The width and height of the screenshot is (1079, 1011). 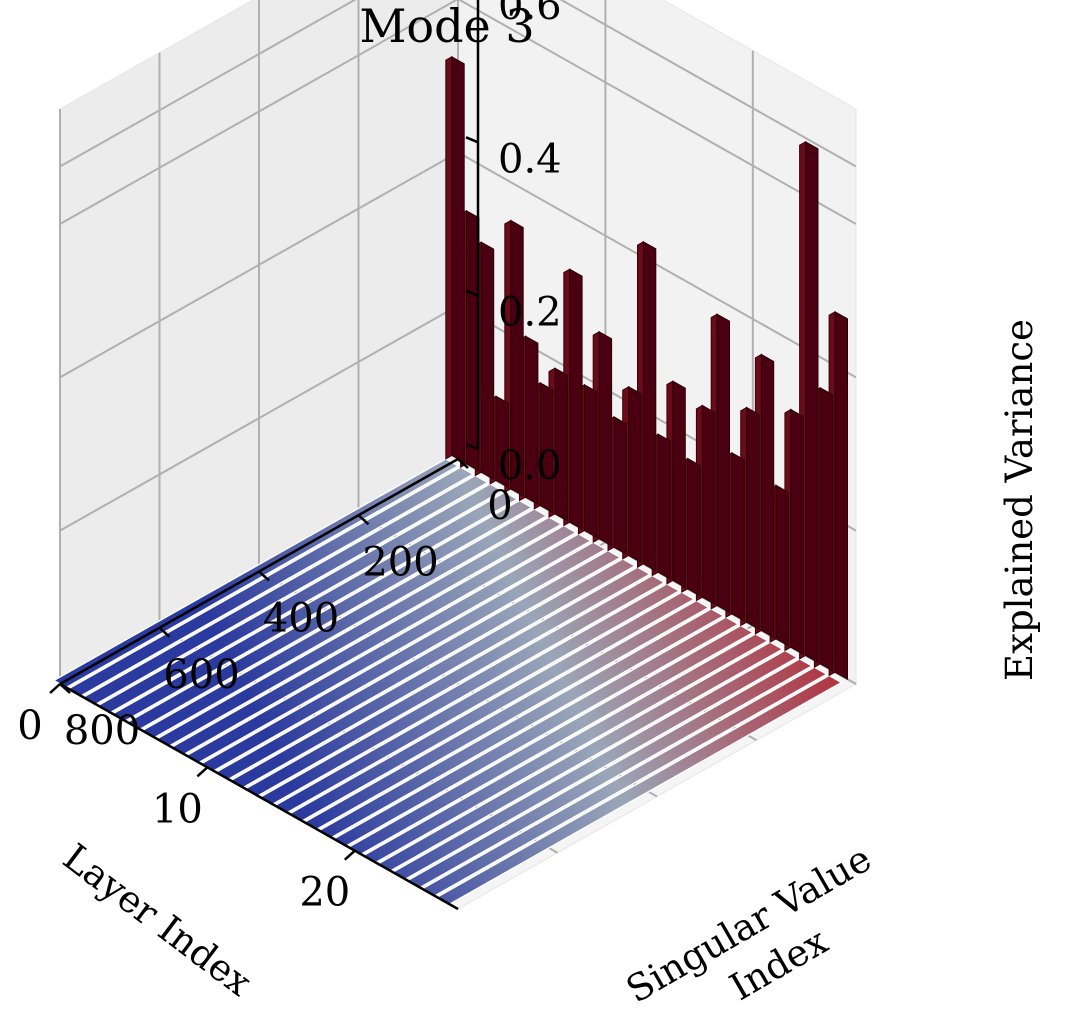 What do you see at coordinates (301, 619) in the screenshot?
I see `y-tick-label: 400` at bounding box center [301, 619].